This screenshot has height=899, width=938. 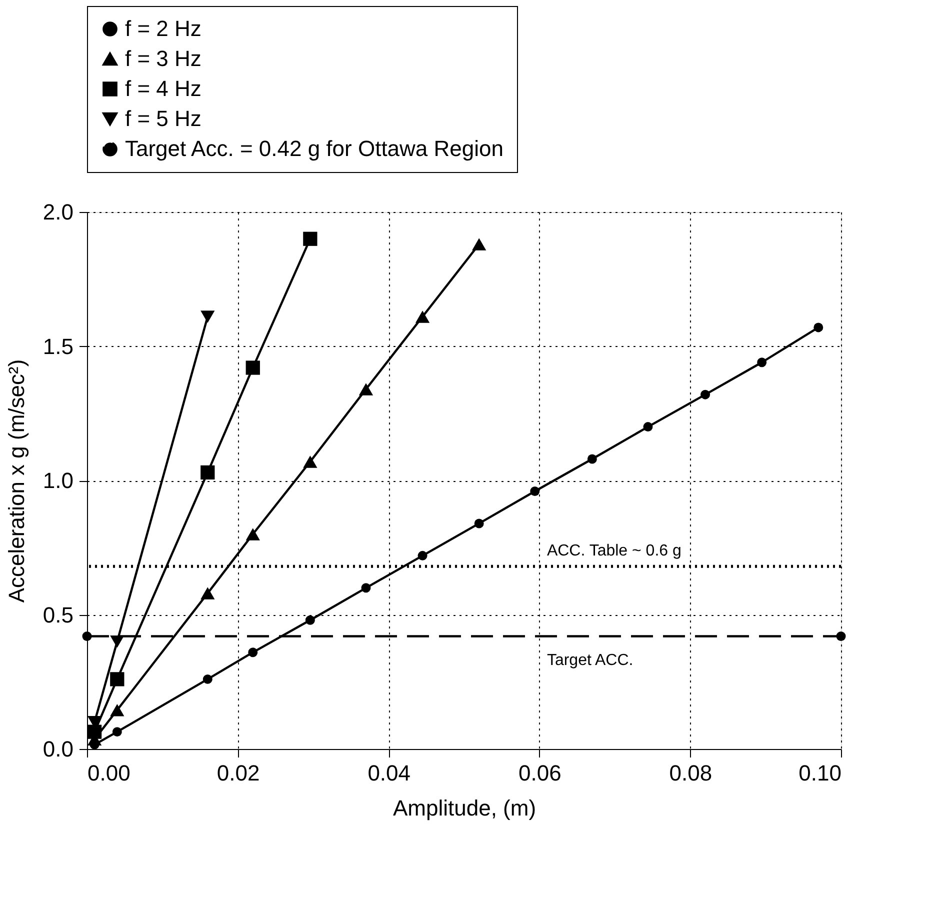 What do you see at coordinates (109, 773) in the screenshot?
I see `x-tick-label: 0.00` at bounding box center [109, 773].